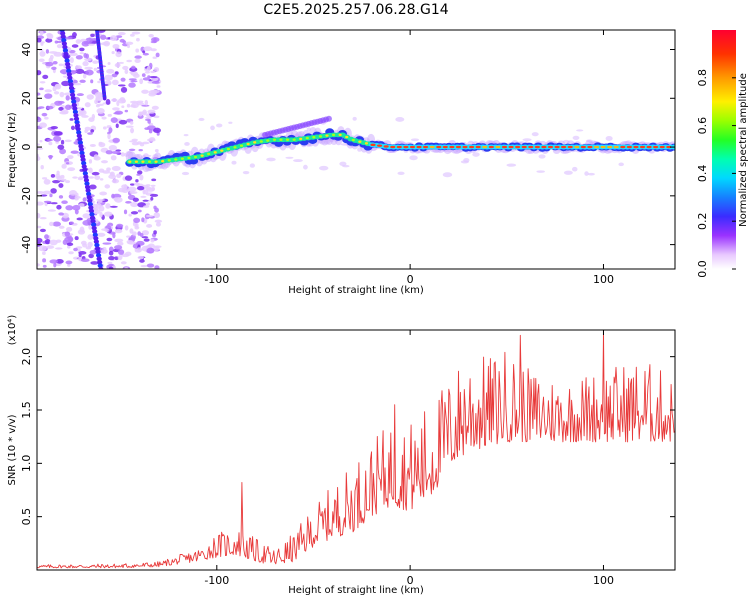 This screenshot has height=600, width=750. Describe the element at coordinates (26, 357) in the screenshot. I see `snr-ytick-label: 2.0` at that location.